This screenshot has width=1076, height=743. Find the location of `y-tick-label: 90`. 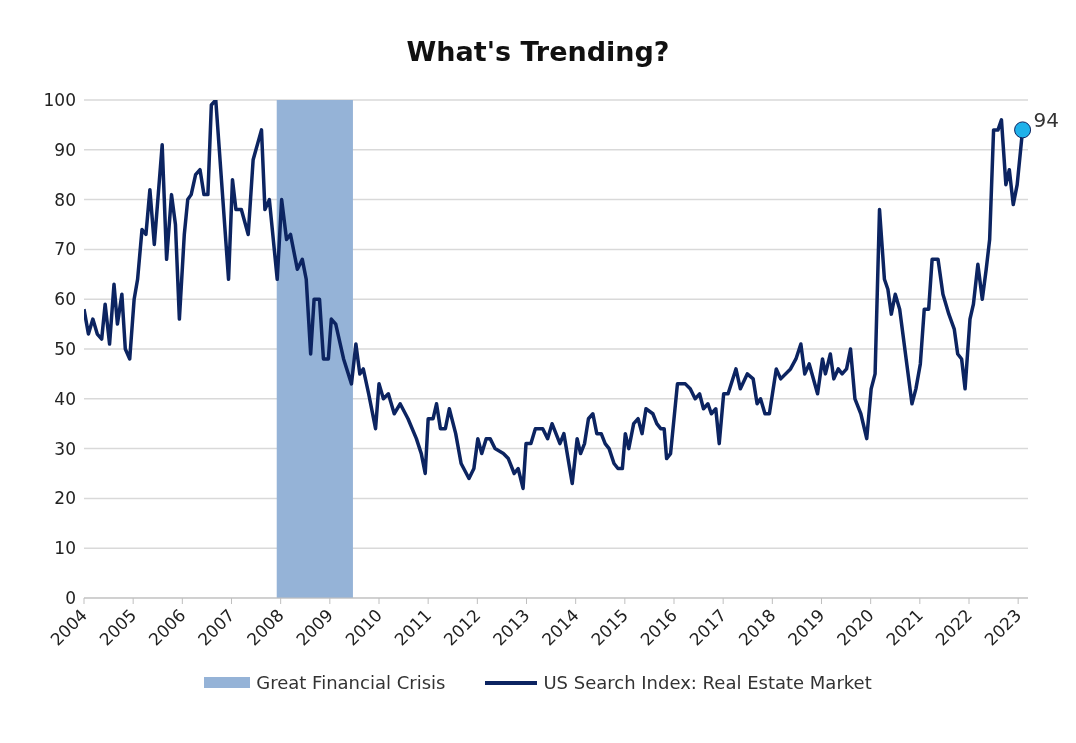

y-tick-label: 90 is located at coordinates (65, 149).